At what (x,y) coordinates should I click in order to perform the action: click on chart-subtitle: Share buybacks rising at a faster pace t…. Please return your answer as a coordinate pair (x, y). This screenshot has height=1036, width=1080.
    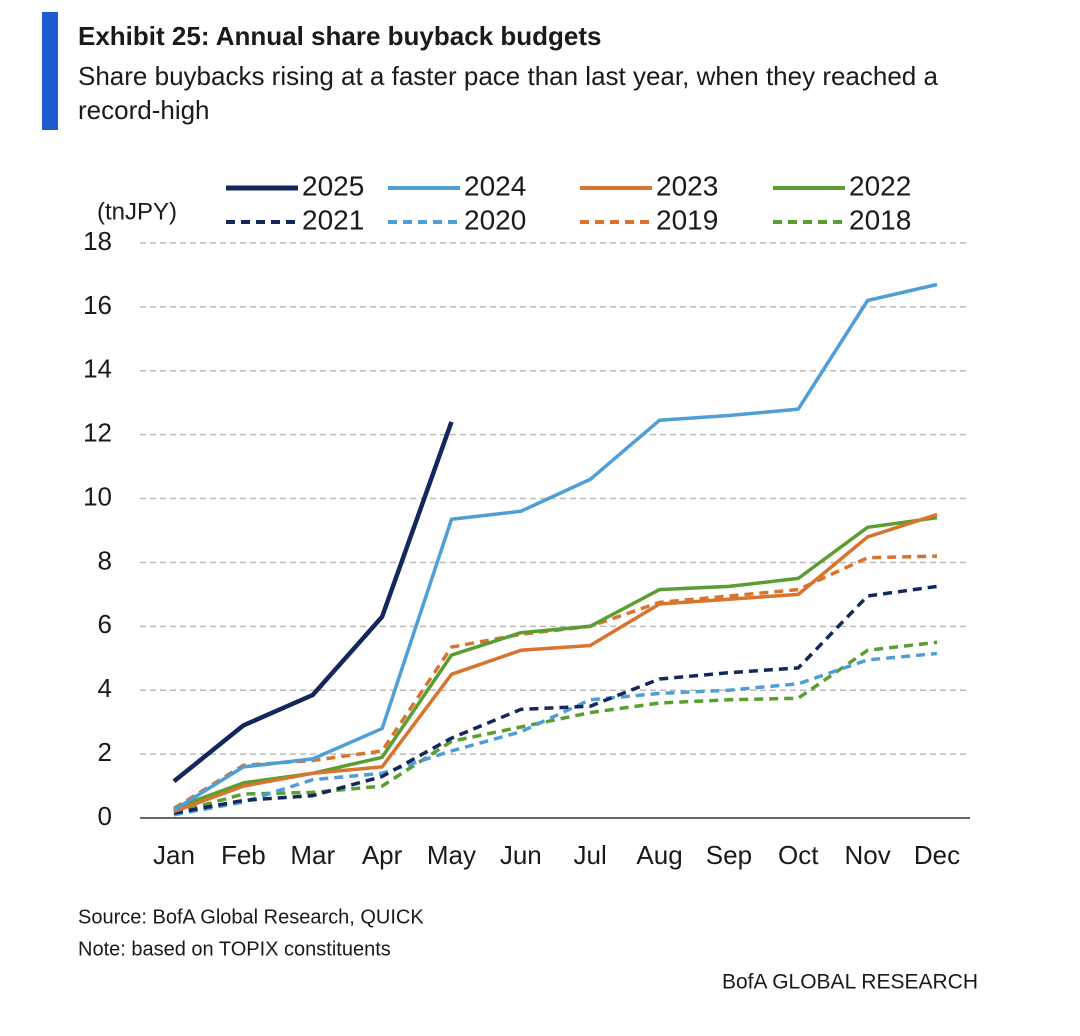
    Looking at the image, I should click on (508, 76).